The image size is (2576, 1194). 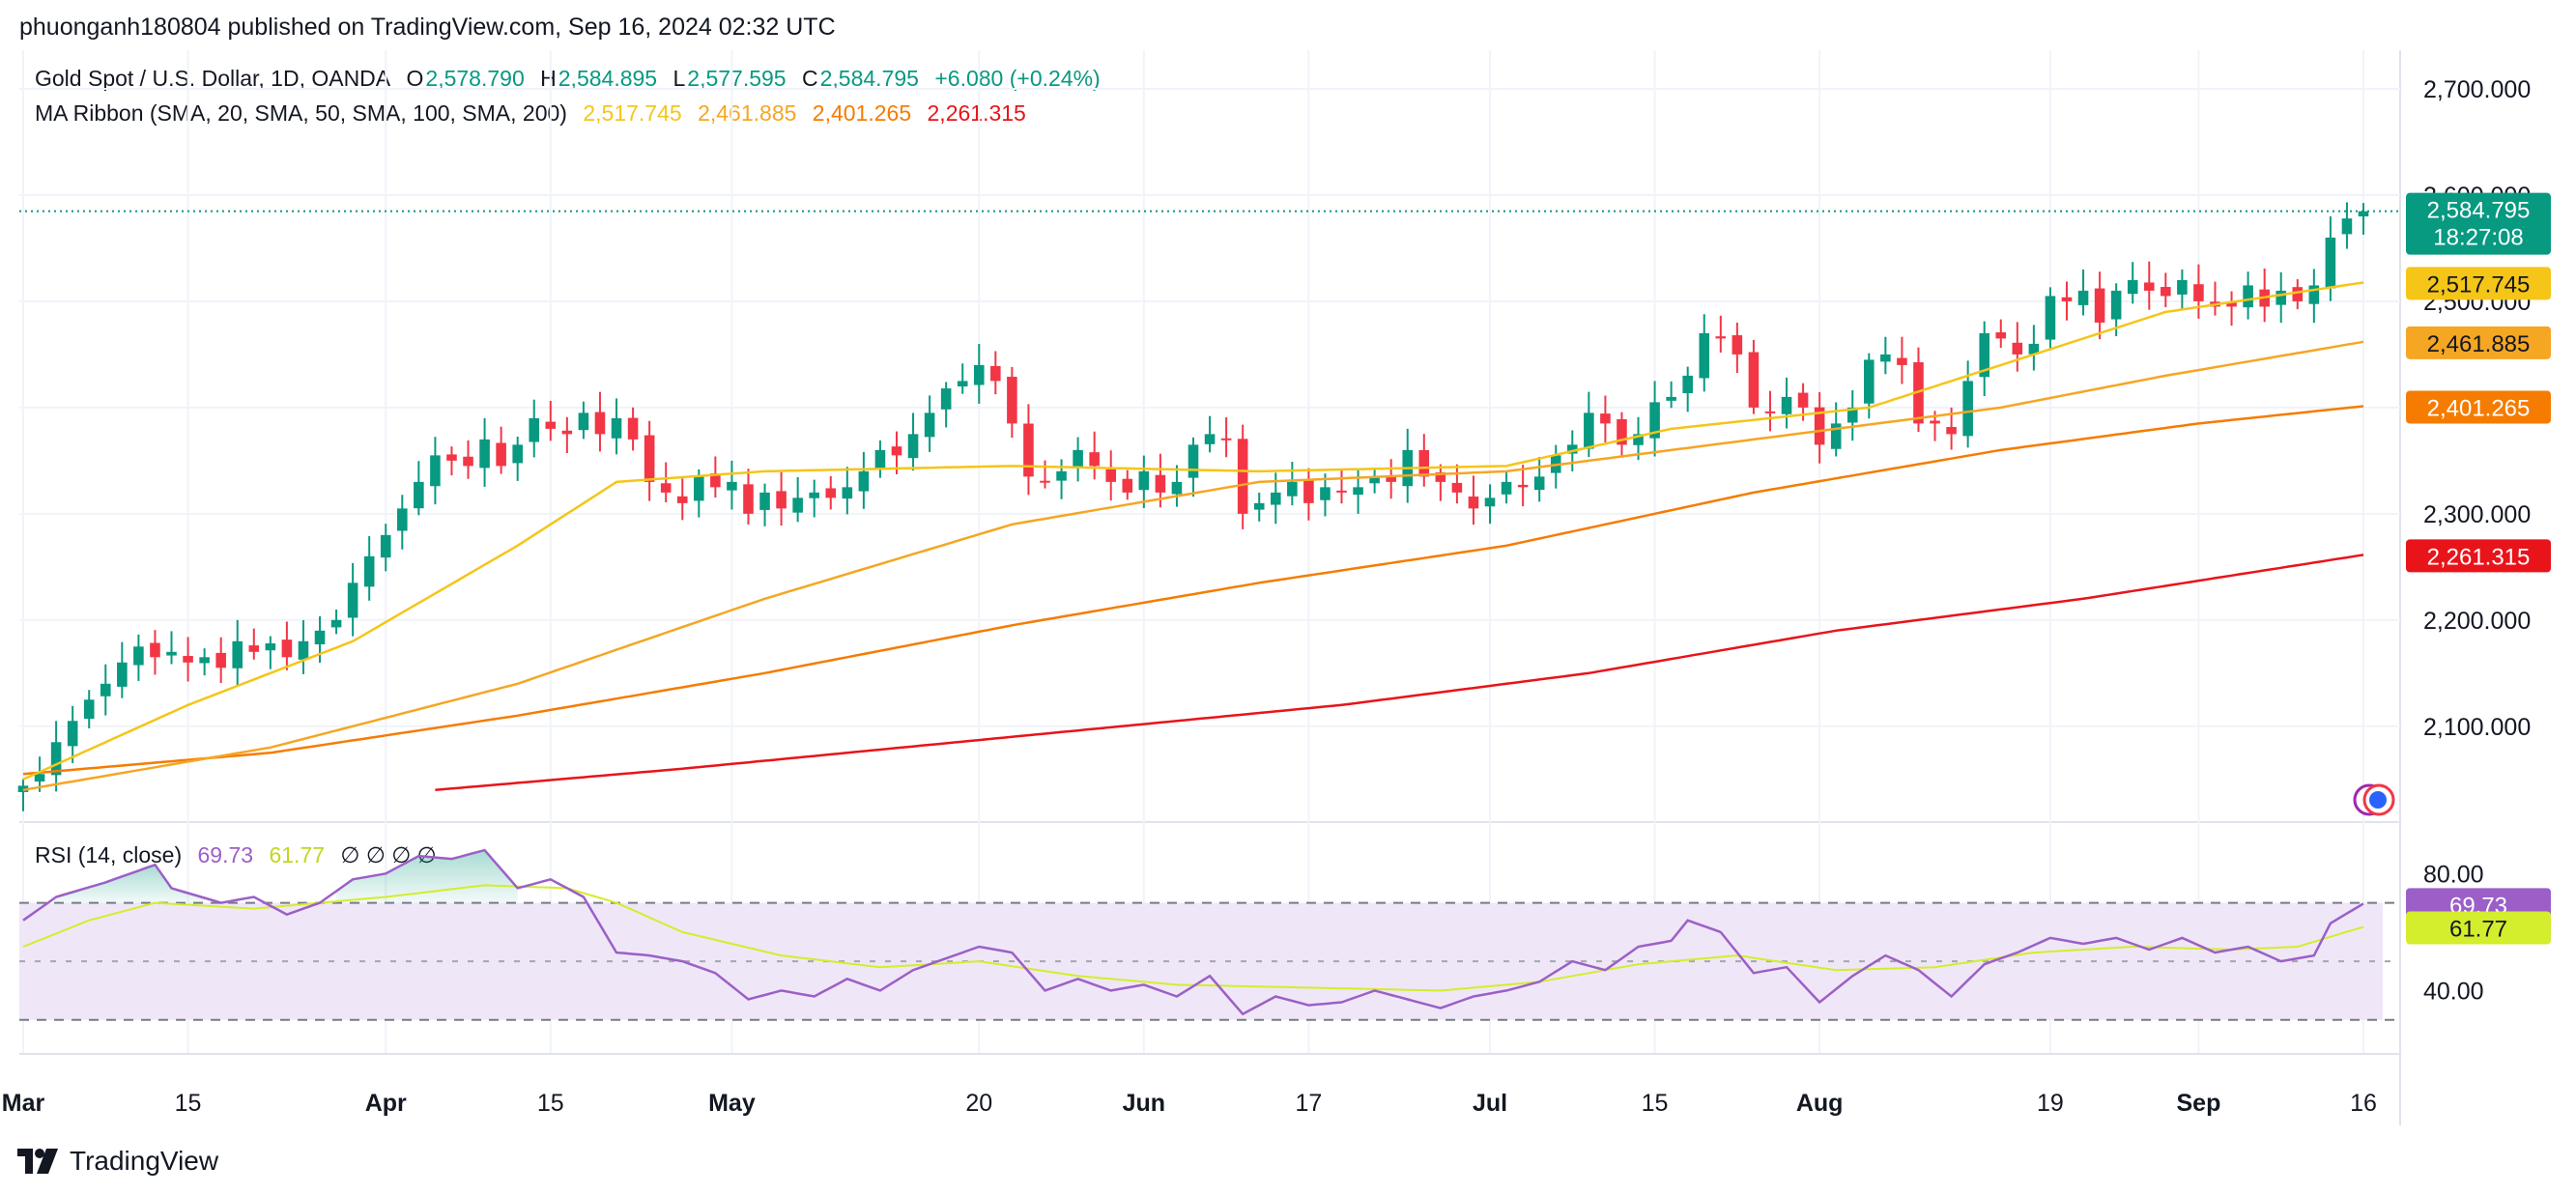 I want to click on time-tick-label: Apr, so click(x=386, y=1104).